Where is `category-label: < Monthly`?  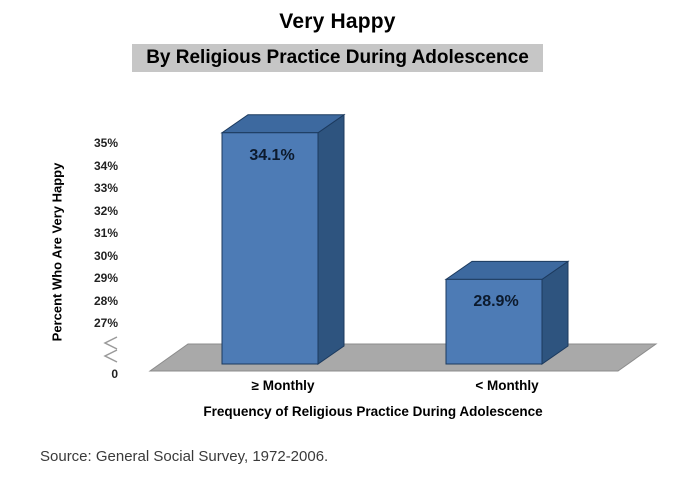 category-label: < Monthly is located at coordinates (507, 385).